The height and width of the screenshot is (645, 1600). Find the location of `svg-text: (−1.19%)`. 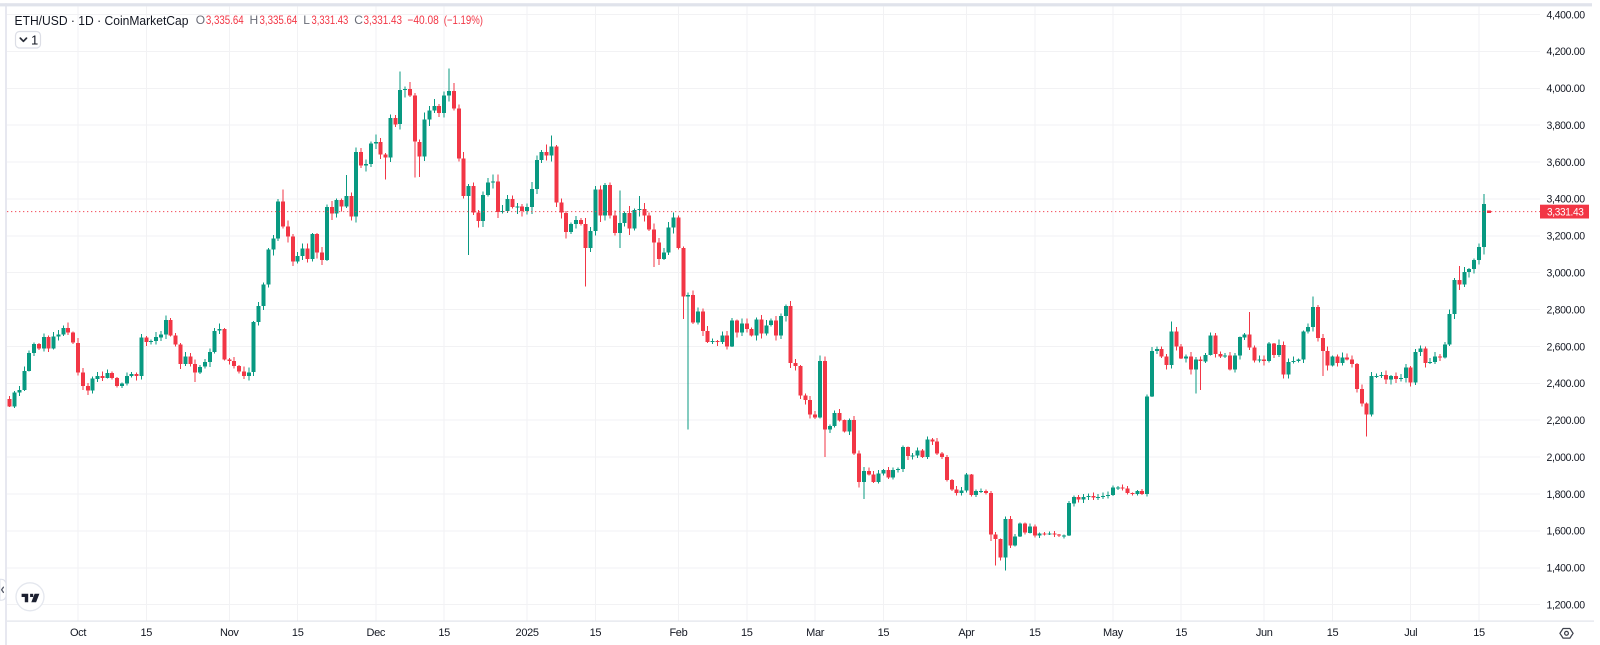

svg-text: (−1.19%) is located at coordinates (463, 20).